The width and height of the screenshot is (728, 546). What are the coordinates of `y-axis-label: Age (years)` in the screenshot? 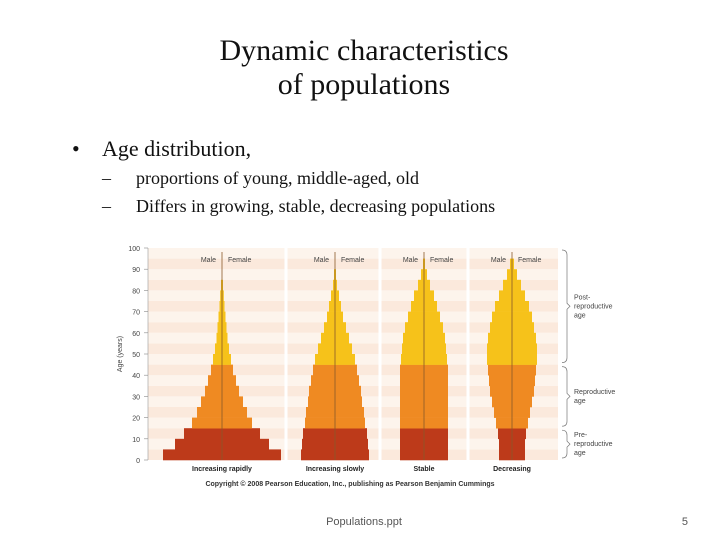 It's located at (120, 354).